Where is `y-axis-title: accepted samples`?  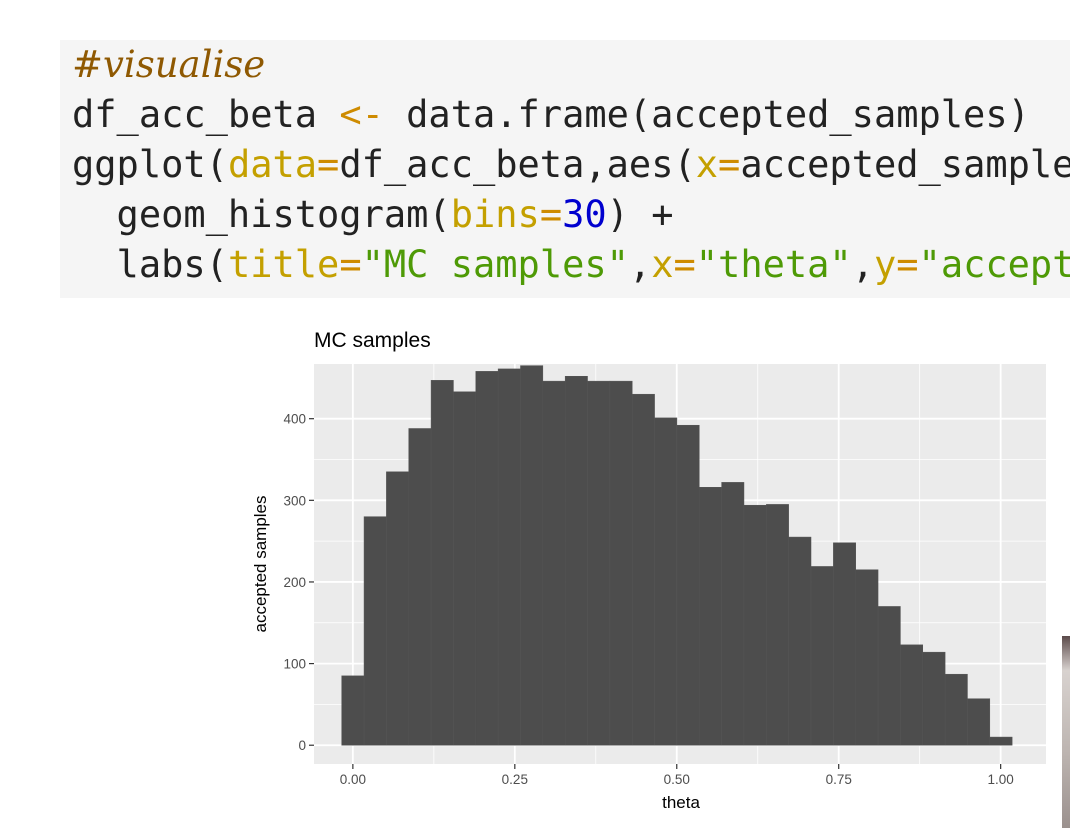 y-axis-title: accepted samples is located at coordinates (260, 563).